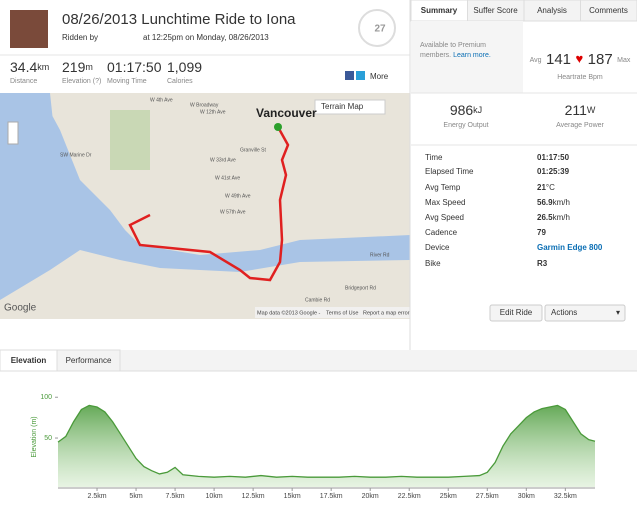 Image resolution: width=637 pixels, height=517 pixels. What do you see at coordinates (550, 187) in the screenshot?
I see `detail-unit: °C` at bounding box center [550, 187].